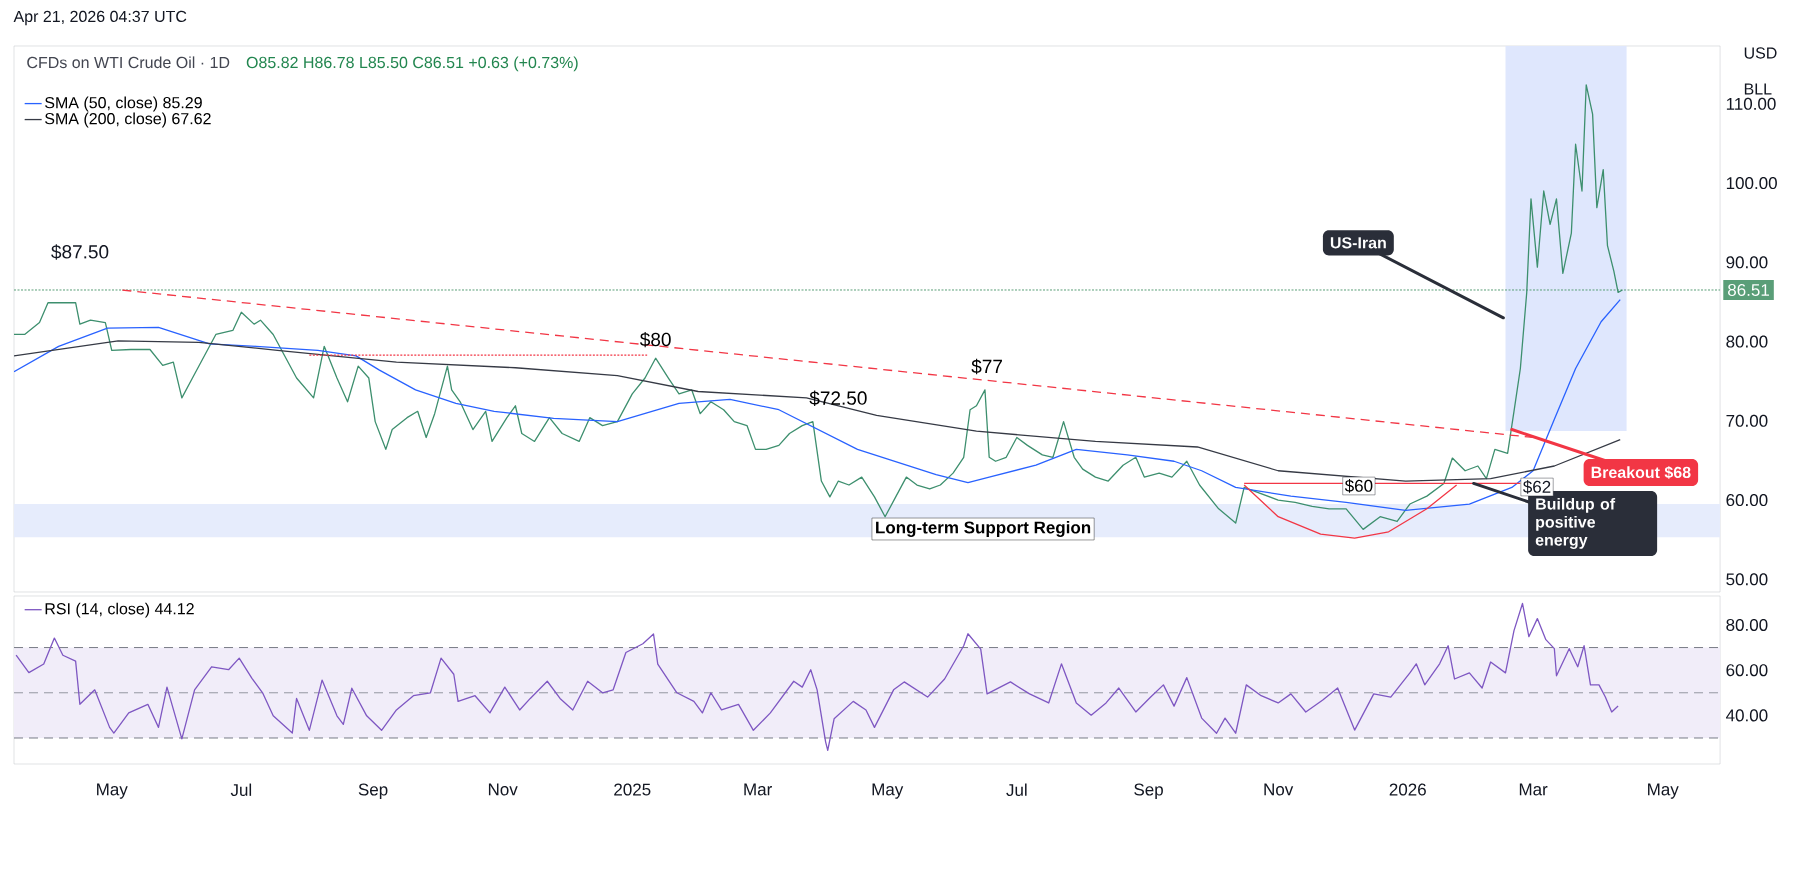 The height and width of the screenshot is (877, 1814). What do you see at coordinates (128, 120) in the screenshot?
I see `legend-label: SMA (200, close) 67.62` at bounding box center [128, 120].